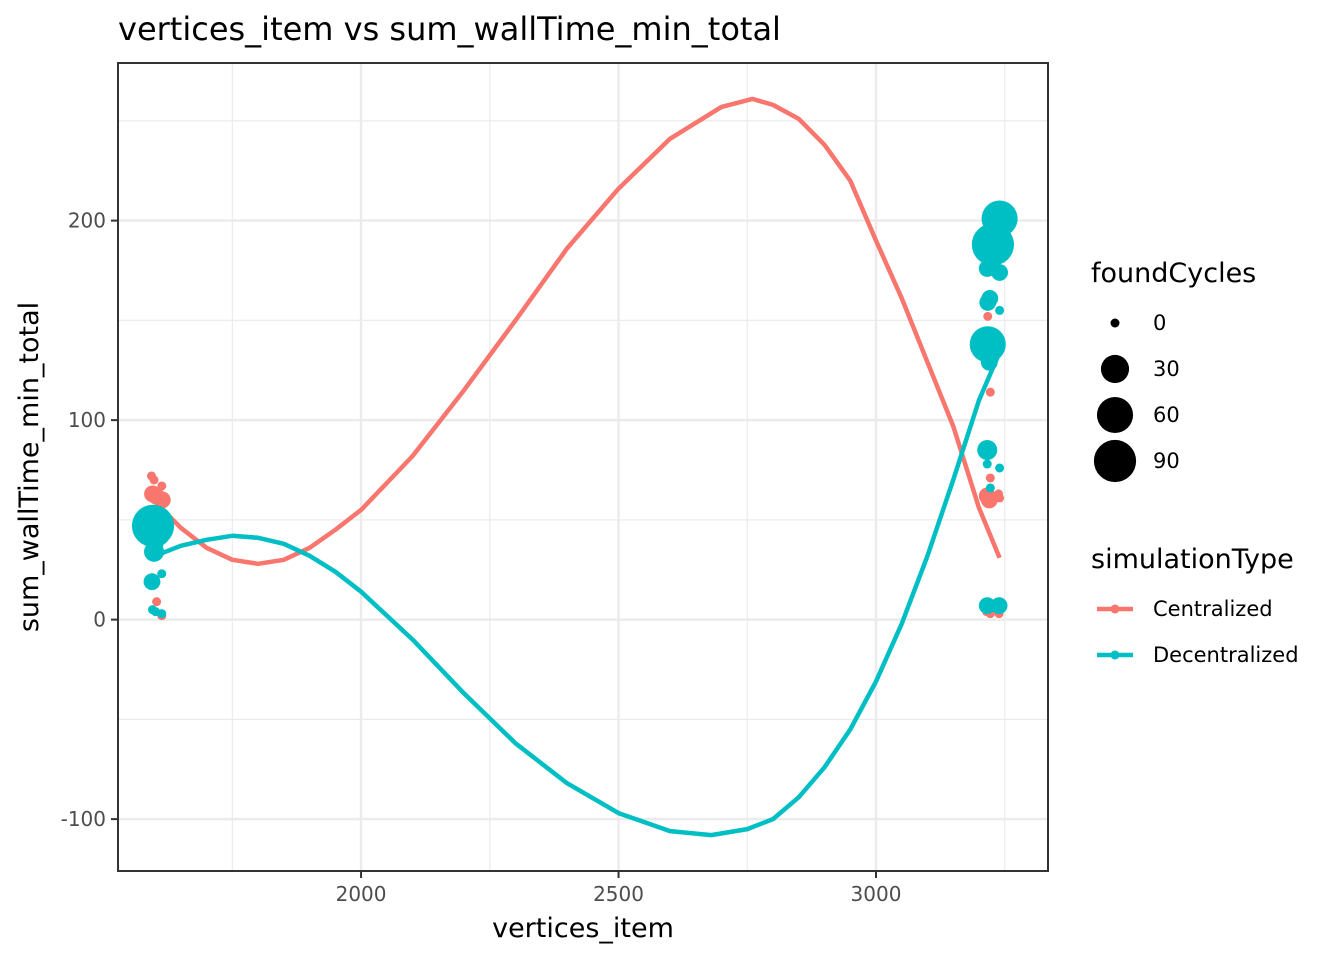 Image resolution: width=1344 pixels, height=960 pixels. Describe the element at coordinates (1136, 397) in the screenshot. I see `size-legend-keys: 0 30 60 90` at that location.